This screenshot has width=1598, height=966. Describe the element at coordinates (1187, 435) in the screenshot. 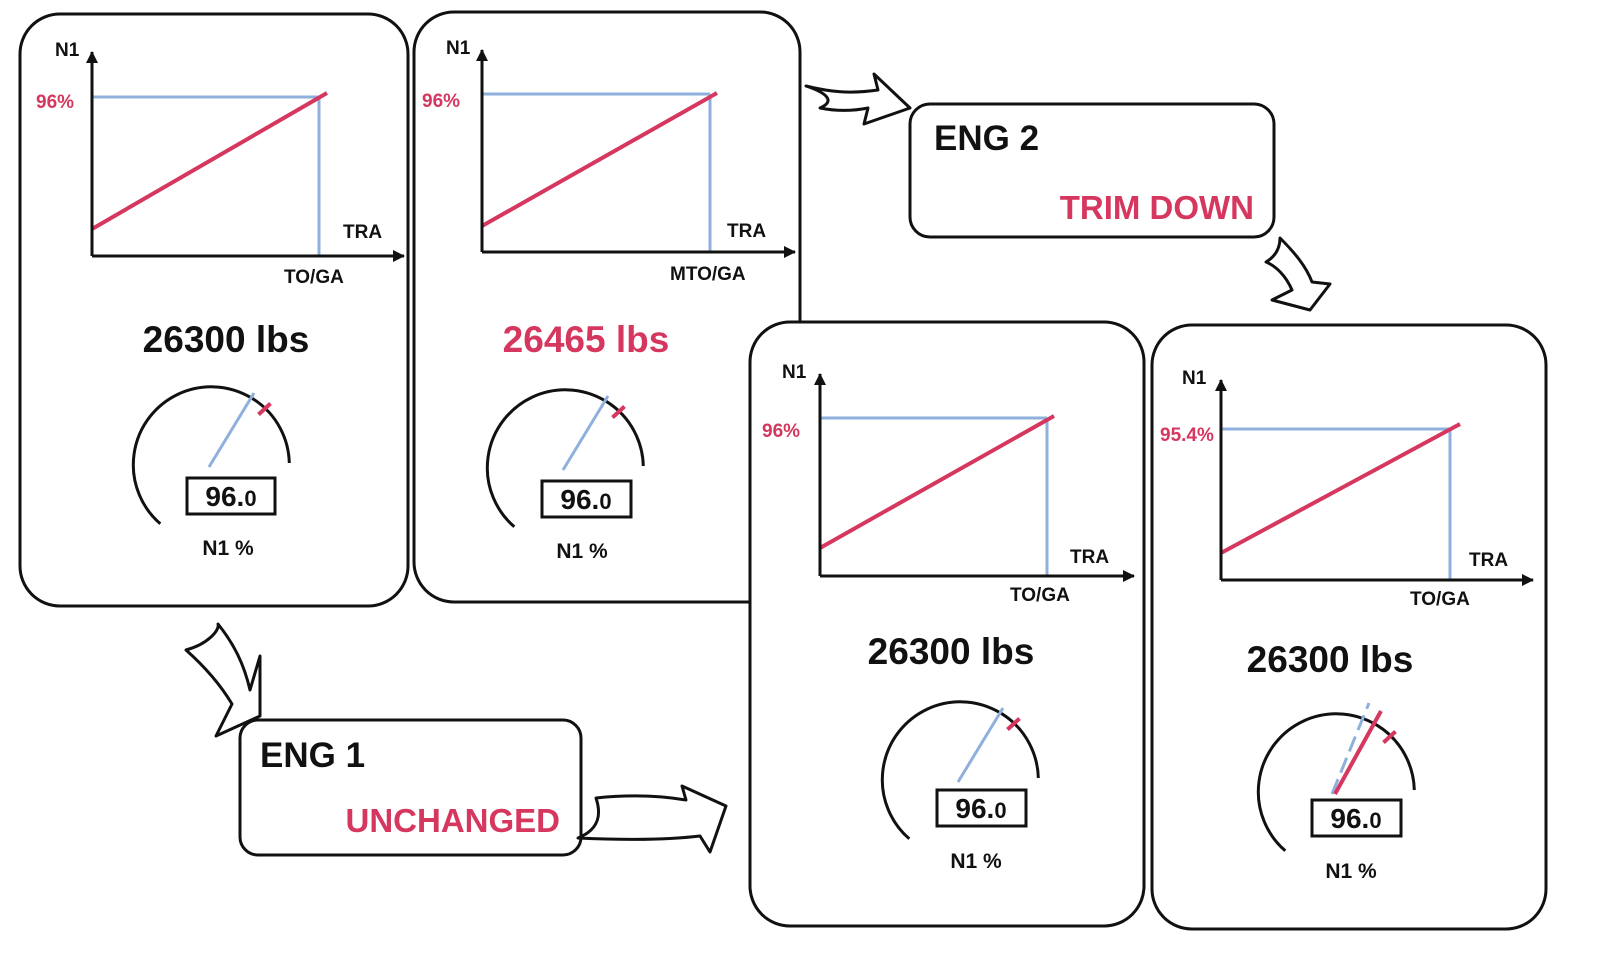

I see `n1-value-label: 95.4%` at that location.